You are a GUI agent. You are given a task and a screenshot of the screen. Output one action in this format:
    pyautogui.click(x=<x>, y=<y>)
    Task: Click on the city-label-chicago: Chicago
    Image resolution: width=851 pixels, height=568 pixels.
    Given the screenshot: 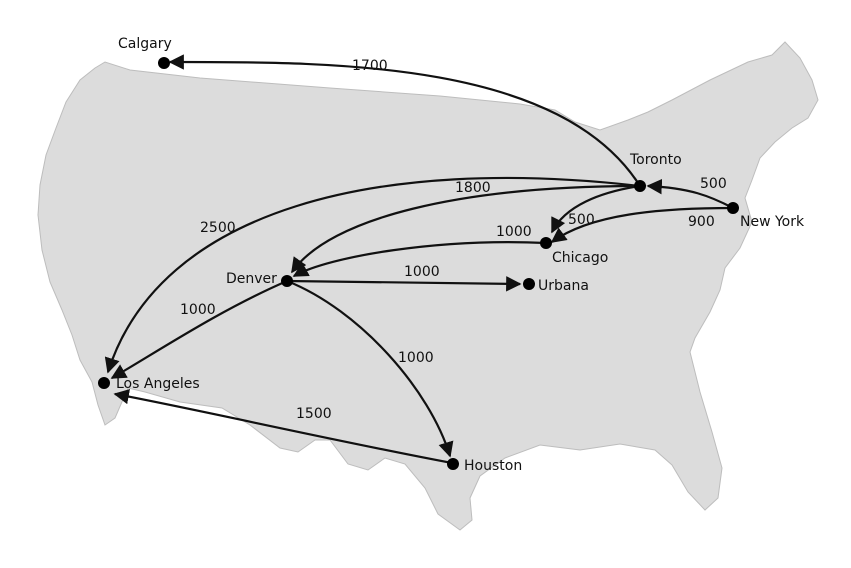 What is the action you would take?
    pyautogui.click(x=580, y=258)
    